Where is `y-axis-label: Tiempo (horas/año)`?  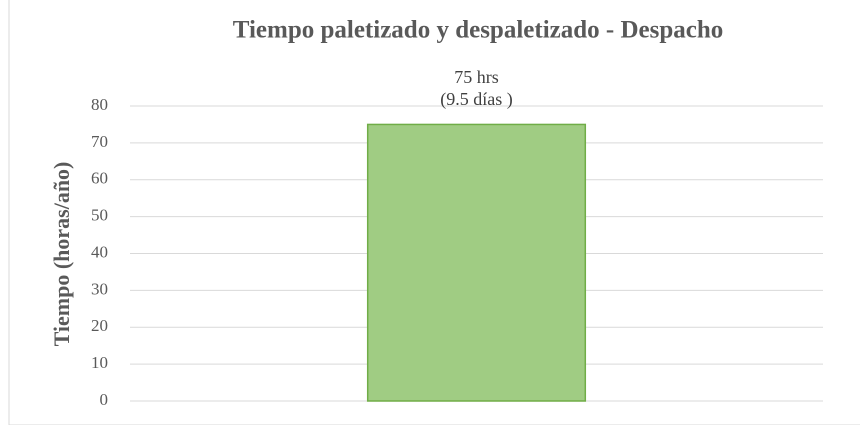 y-axis-label: Tiempo (horas/año) is located at coordinates (61, 254).